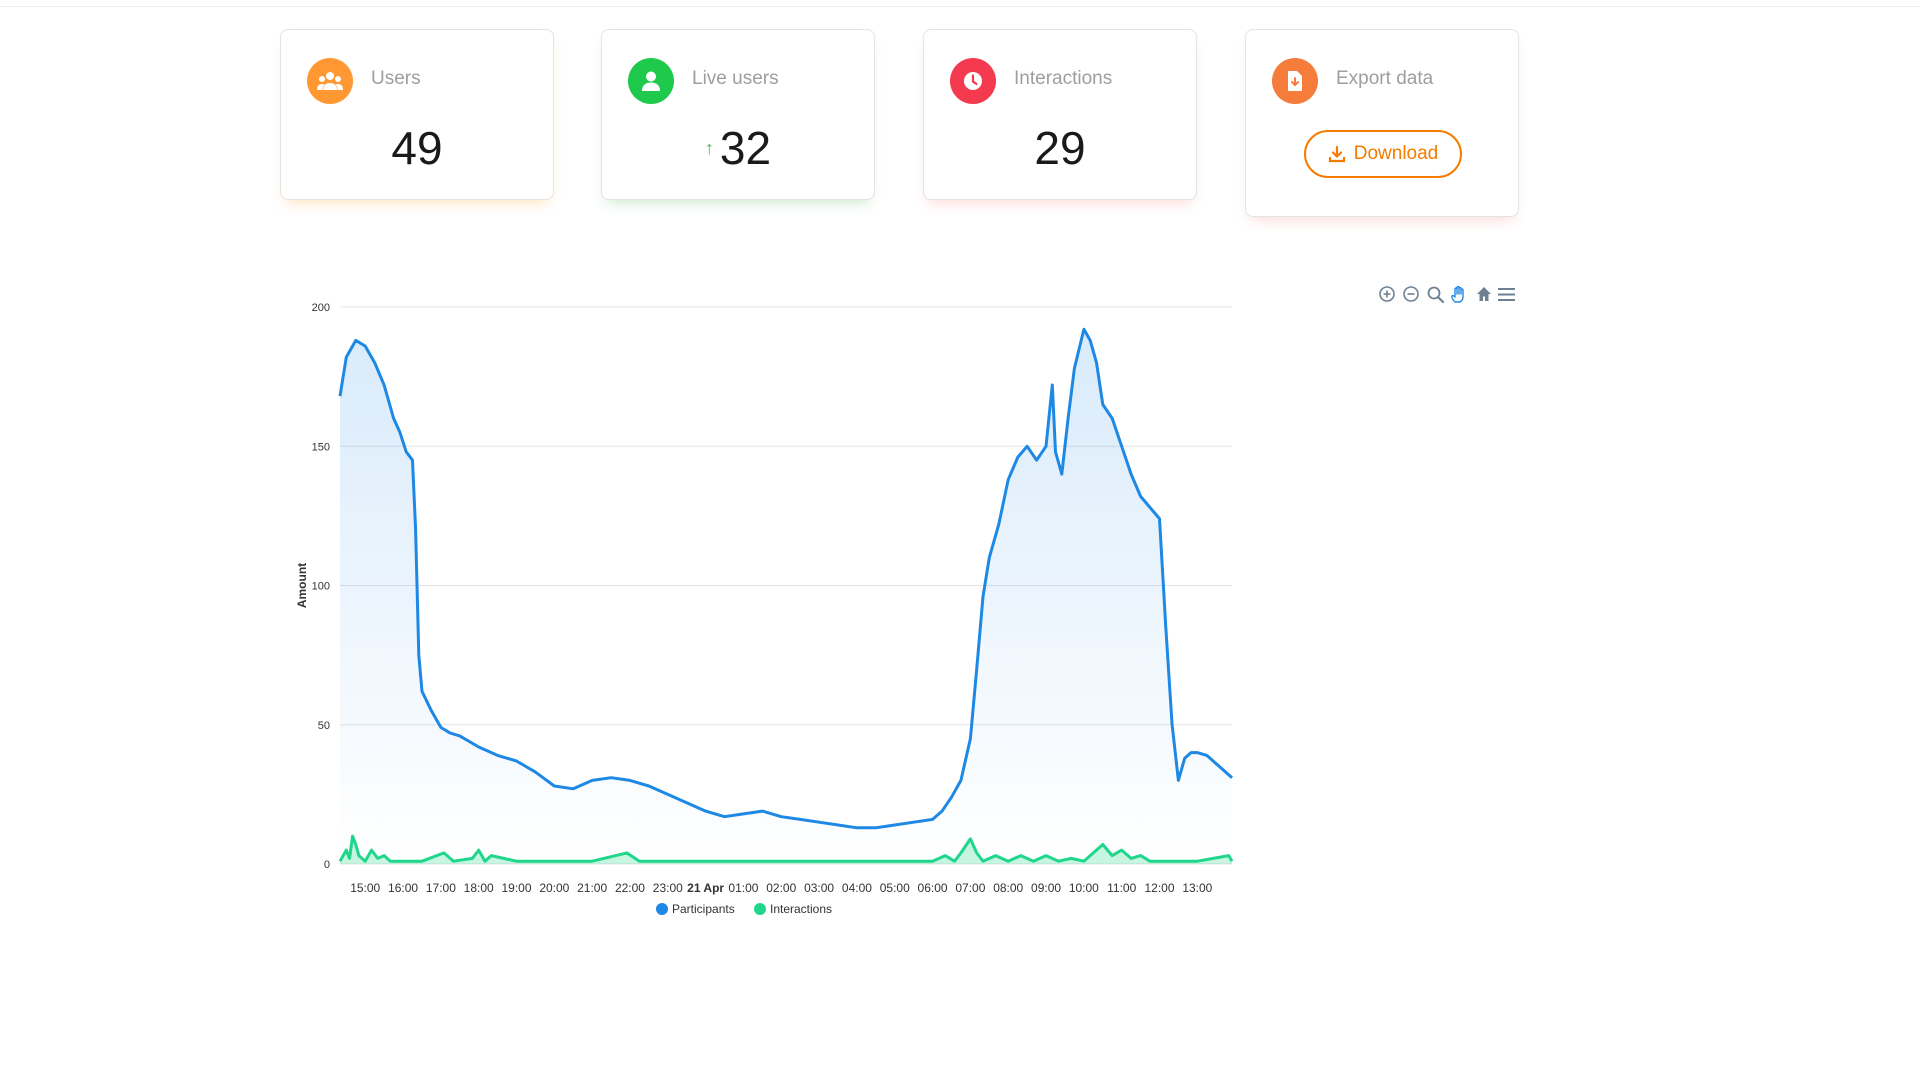 This screenshot has width=1920, height=1080. What do you see at coordinates (321, 587) in the screenshot?
I see `y-tick-label: 100` at bounding box center [321, 587].